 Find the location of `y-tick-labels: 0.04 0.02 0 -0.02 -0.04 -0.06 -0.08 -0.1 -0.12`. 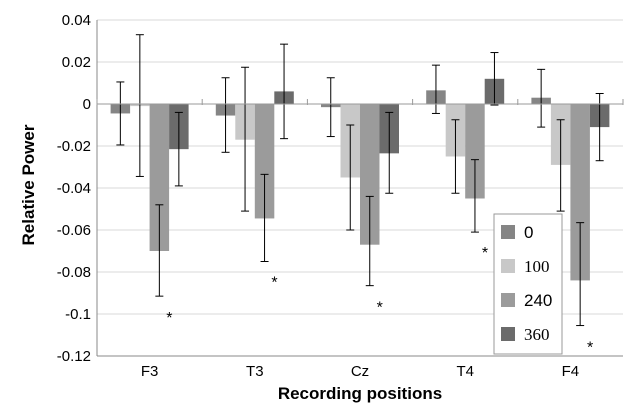

y-tick-labels: 0.04 0.02 0 -0.02 -0.04 -0.06 -0.08 -0.1 -0.12 is located at coordinates (74, 188).